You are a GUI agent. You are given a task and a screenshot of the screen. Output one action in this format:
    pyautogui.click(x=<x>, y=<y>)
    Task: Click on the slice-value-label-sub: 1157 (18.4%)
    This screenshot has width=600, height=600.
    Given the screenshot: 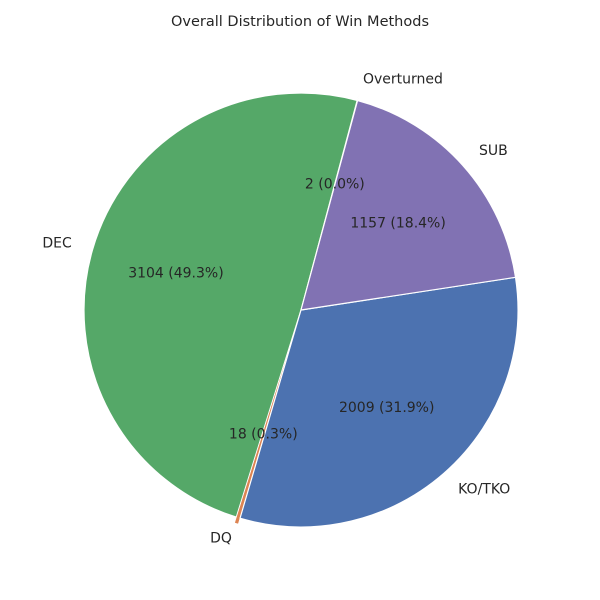 What is the action you would take?
    pyautogui.click(x=397, y=223)
    